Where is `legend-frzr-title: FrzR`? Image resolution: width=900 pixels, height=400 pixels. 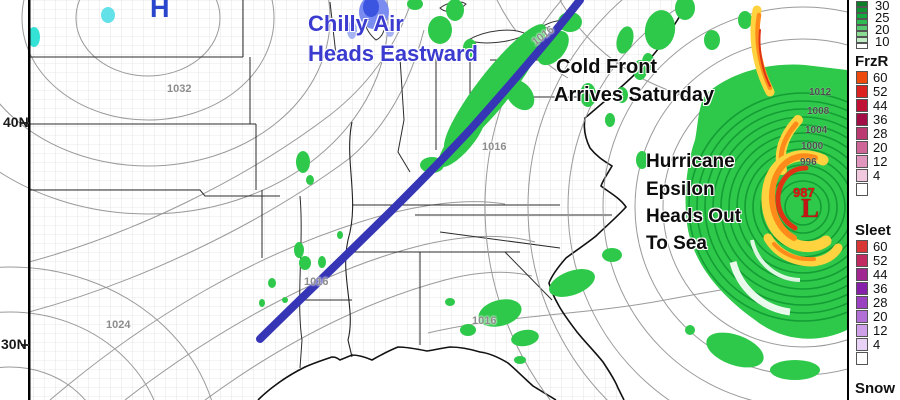
legend-frzr-title: FrzR is located at coordinates (872, 61).